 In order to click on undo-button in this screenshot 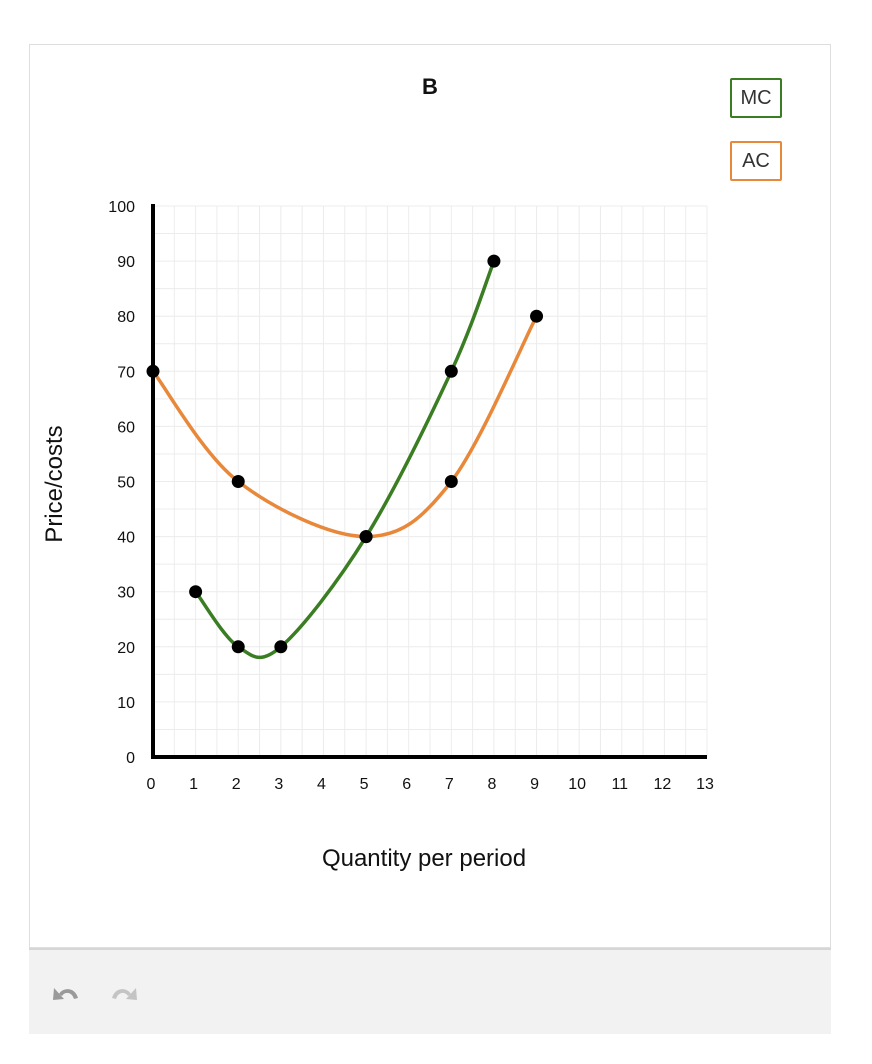, I will do `click(66, 995)`.